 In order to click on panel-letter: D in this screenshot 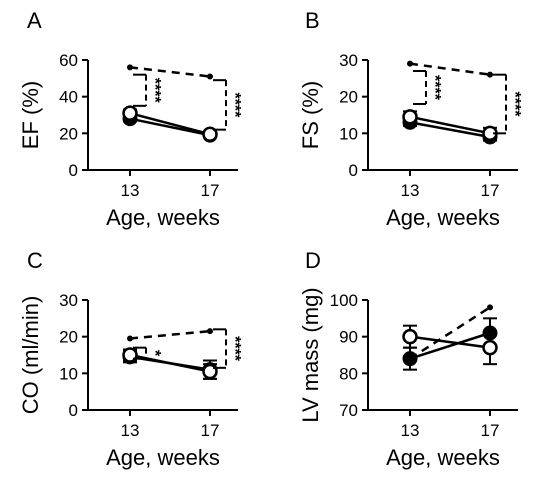, I will do `click(313, 260)`.